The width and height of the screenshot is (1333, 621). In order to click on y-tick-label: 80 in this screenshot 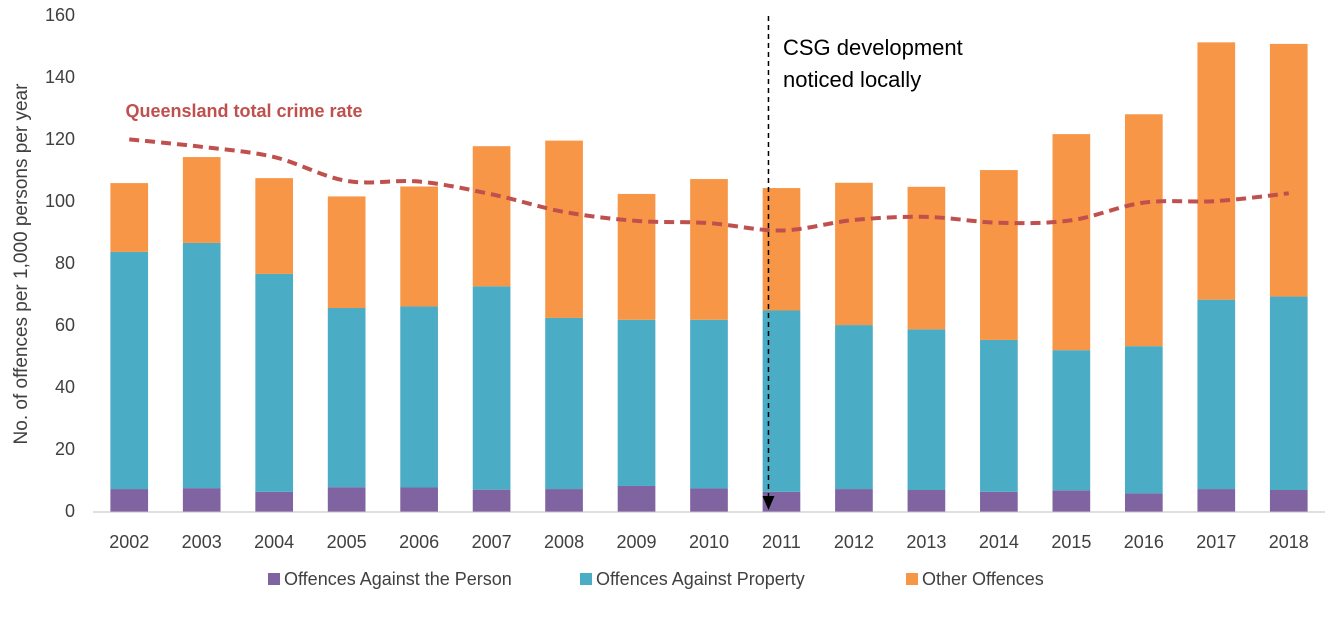, I will do `click(65, 263)`.